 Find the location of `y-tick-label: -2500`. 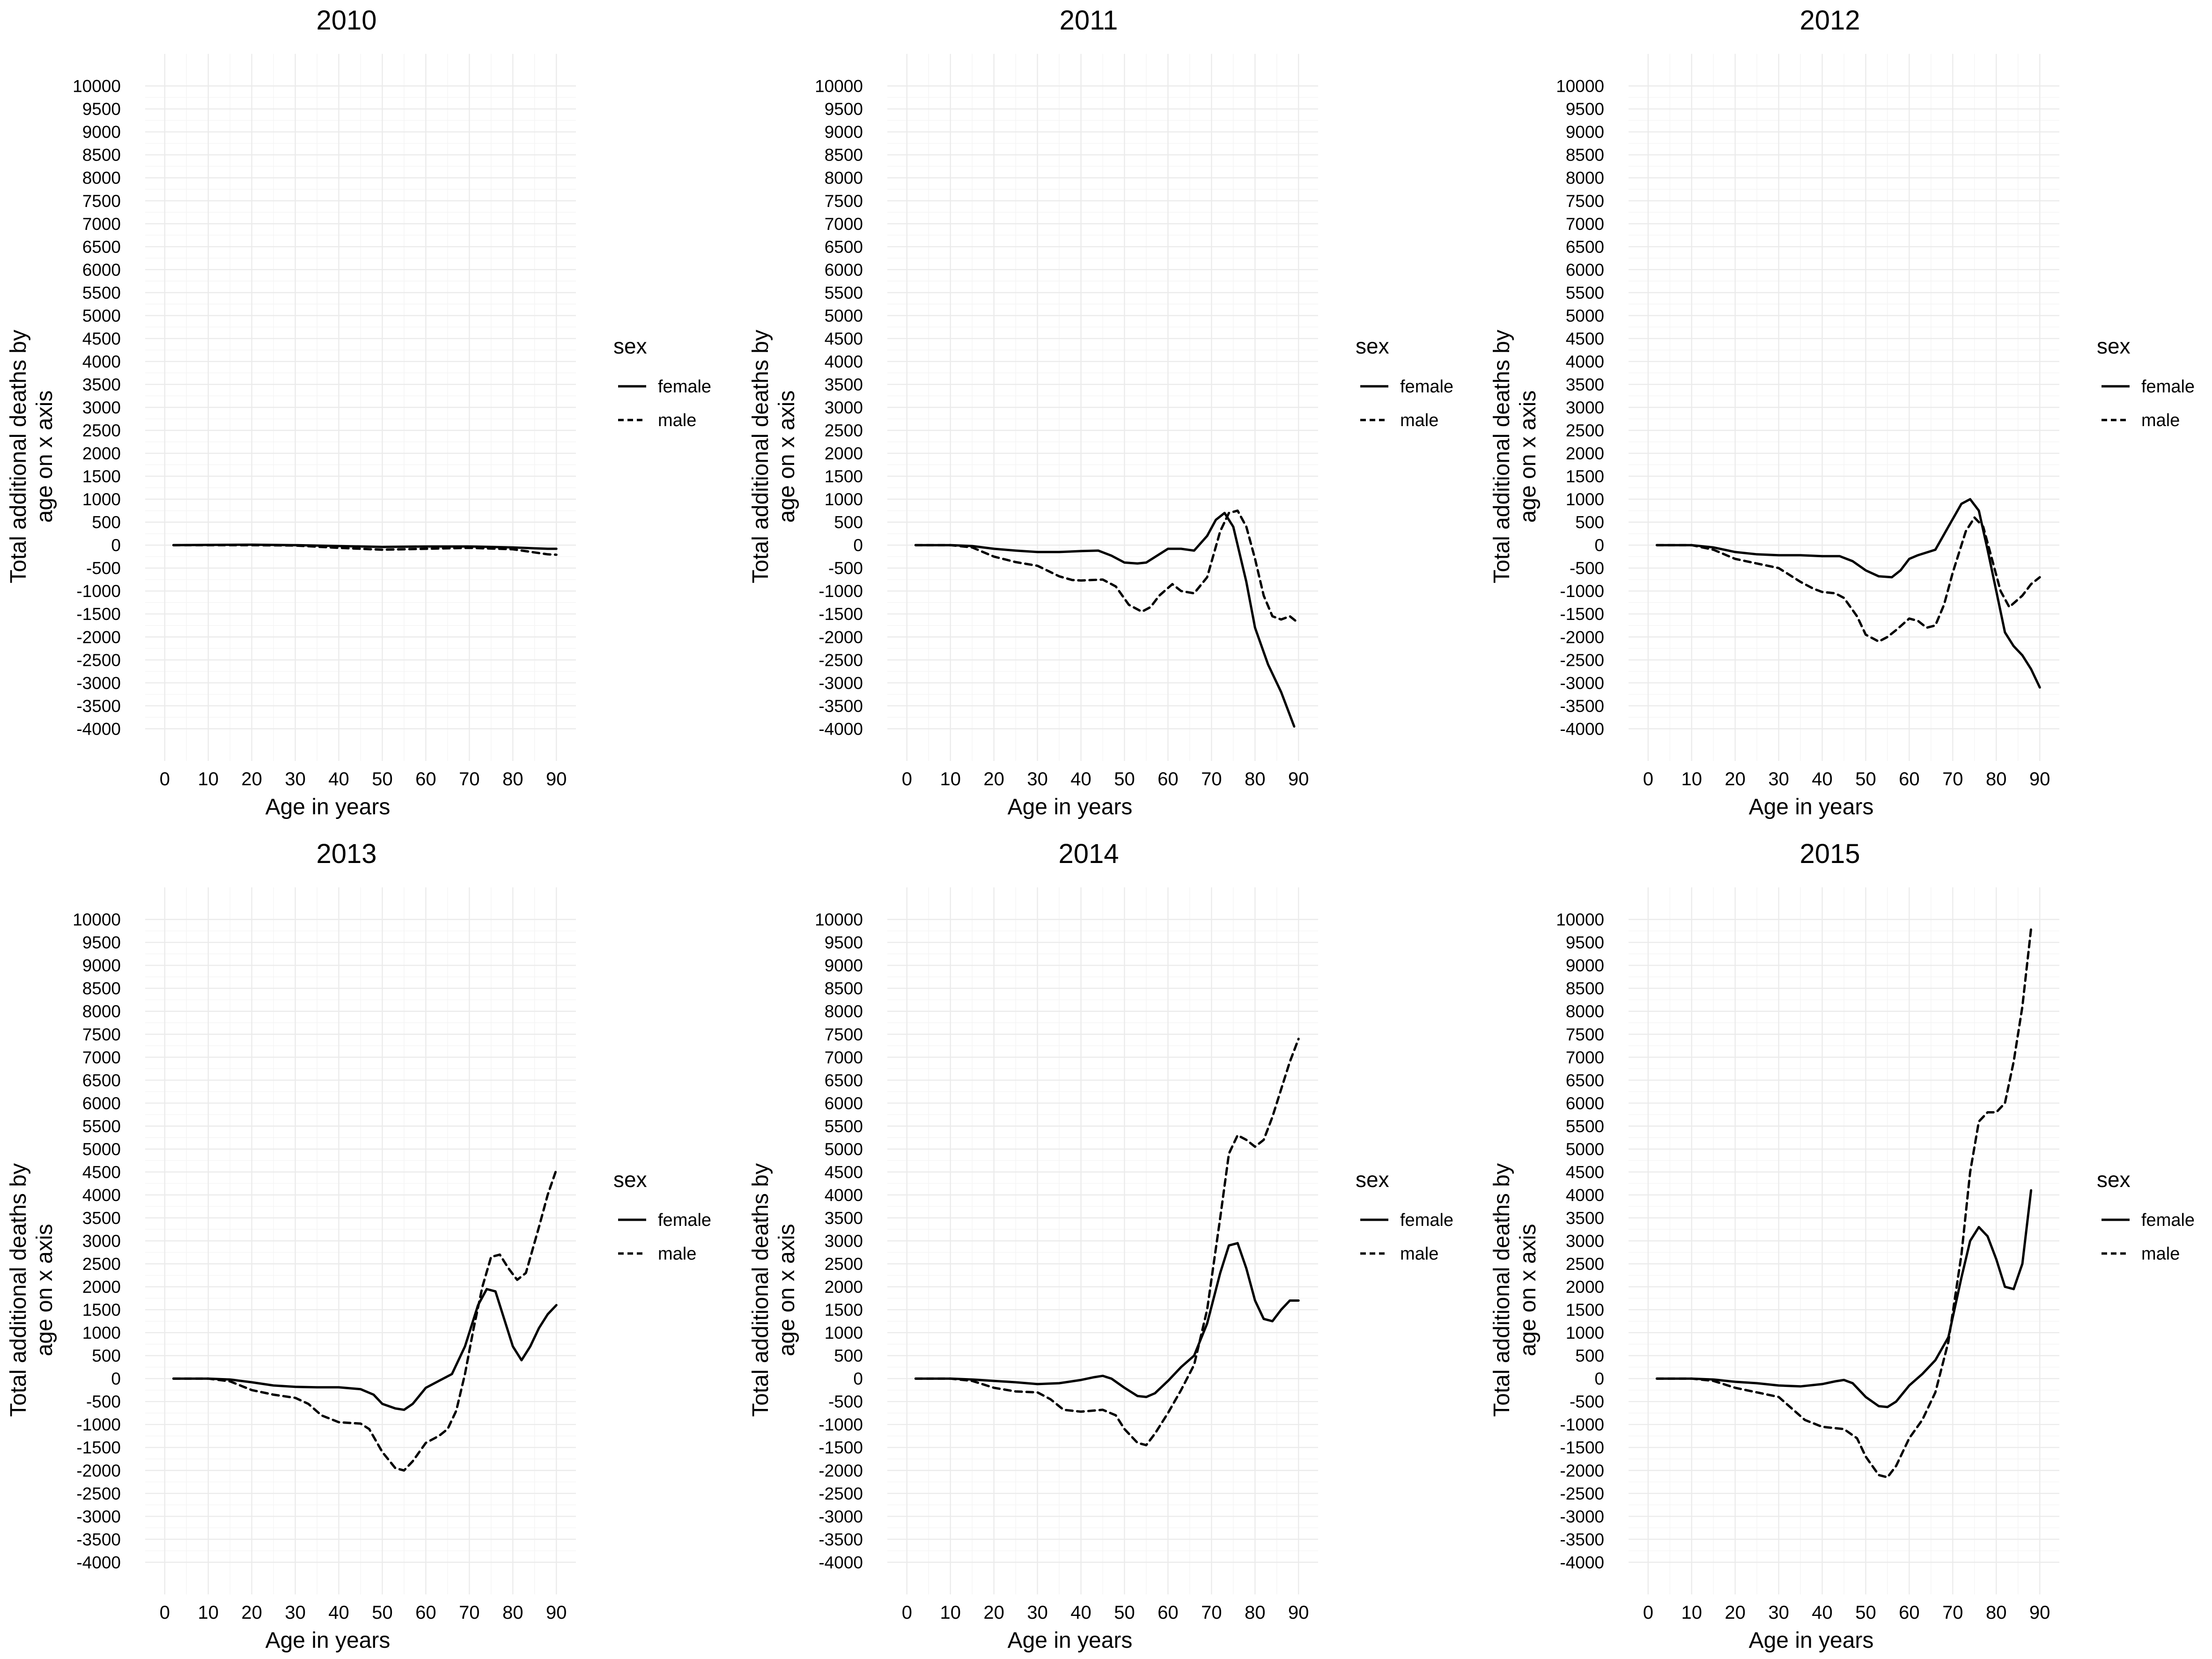

y-tick-label: -2500 is located at coordinates (1582, 1493).